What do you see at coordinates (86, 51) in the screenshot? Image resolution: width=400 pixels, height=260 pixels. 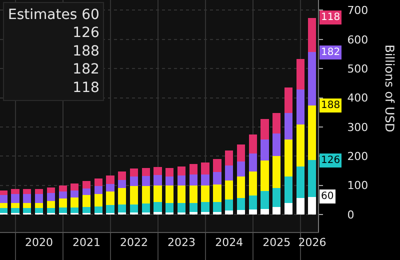 I see `text: 188` at bounding box center [86, 51].